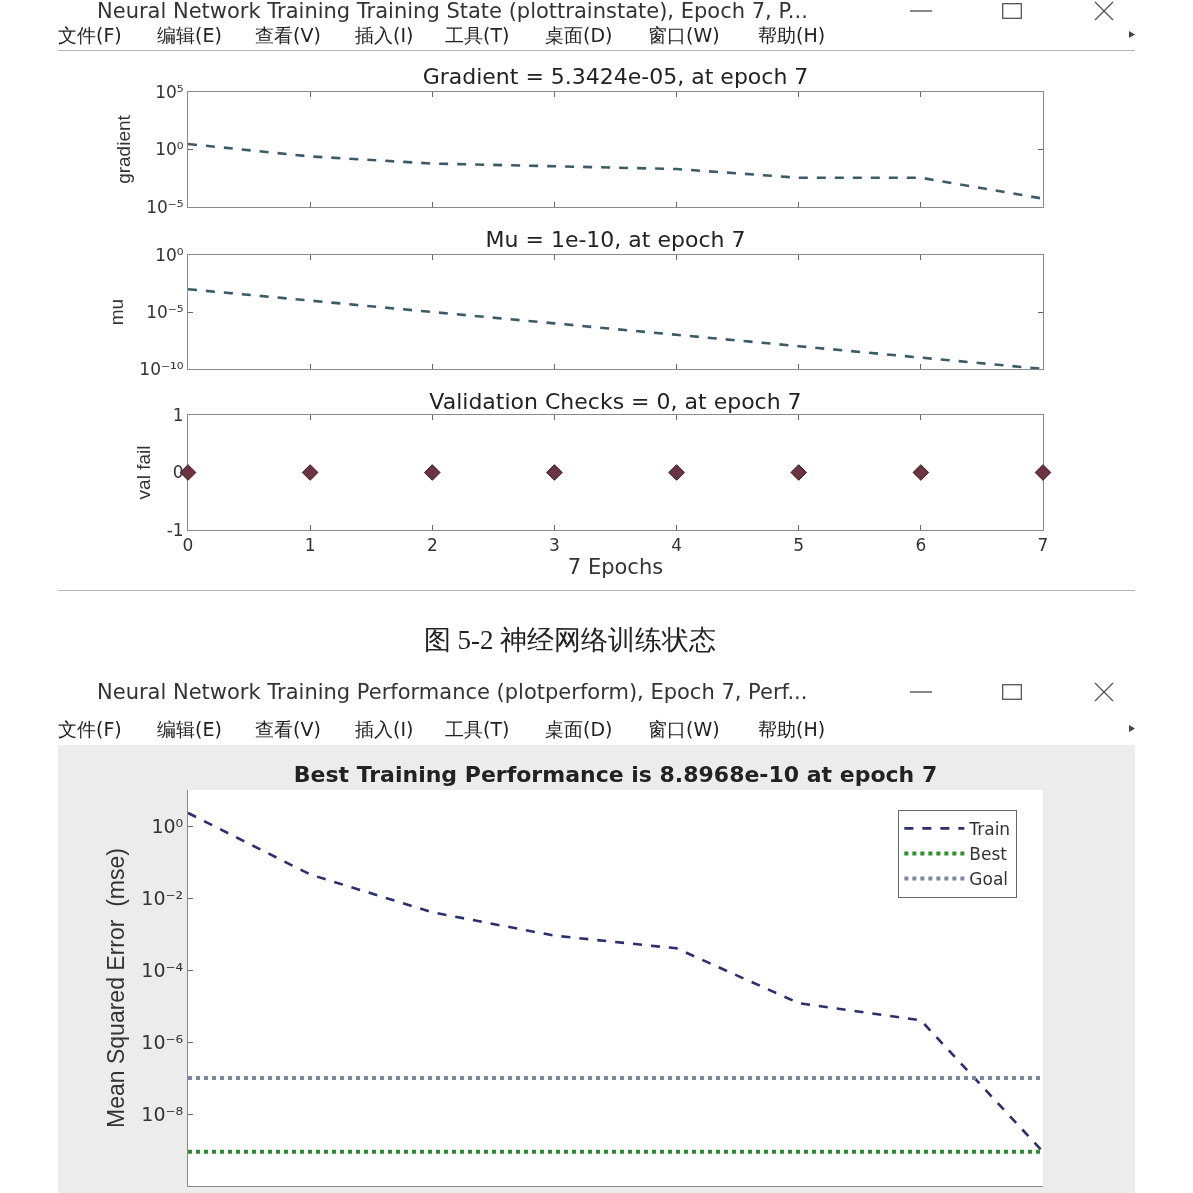 The width and height of the screenshot is (1193, 1193). Describe the element at coordinates (1043, 545) in the screenshot. I see `x-tick-label: 7` at that location.